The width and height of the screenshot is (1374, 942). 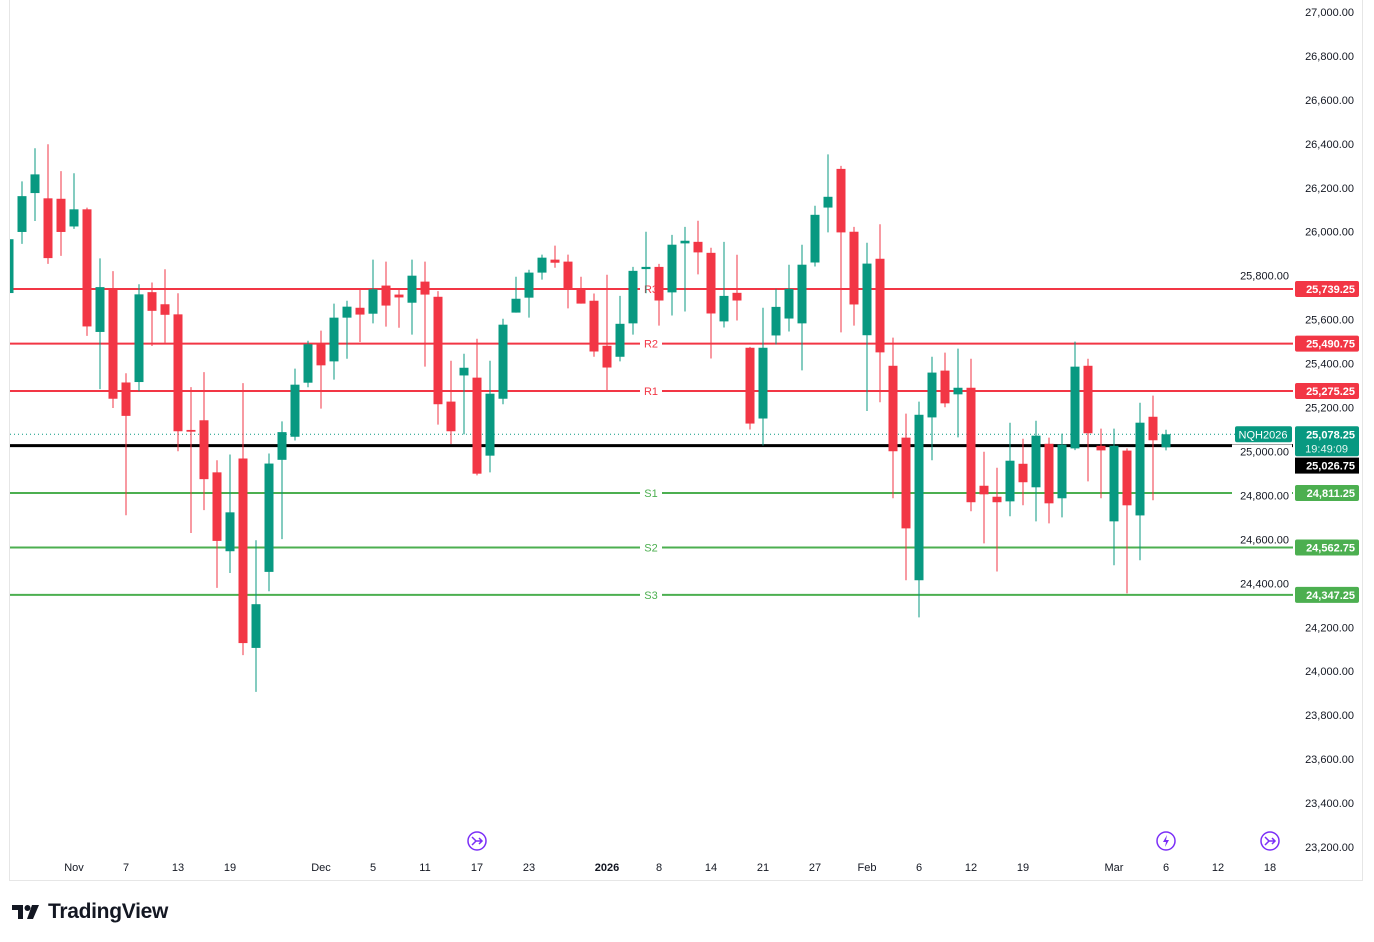 I want to click on time-tick-label: 8, so click(x=659, y=868).